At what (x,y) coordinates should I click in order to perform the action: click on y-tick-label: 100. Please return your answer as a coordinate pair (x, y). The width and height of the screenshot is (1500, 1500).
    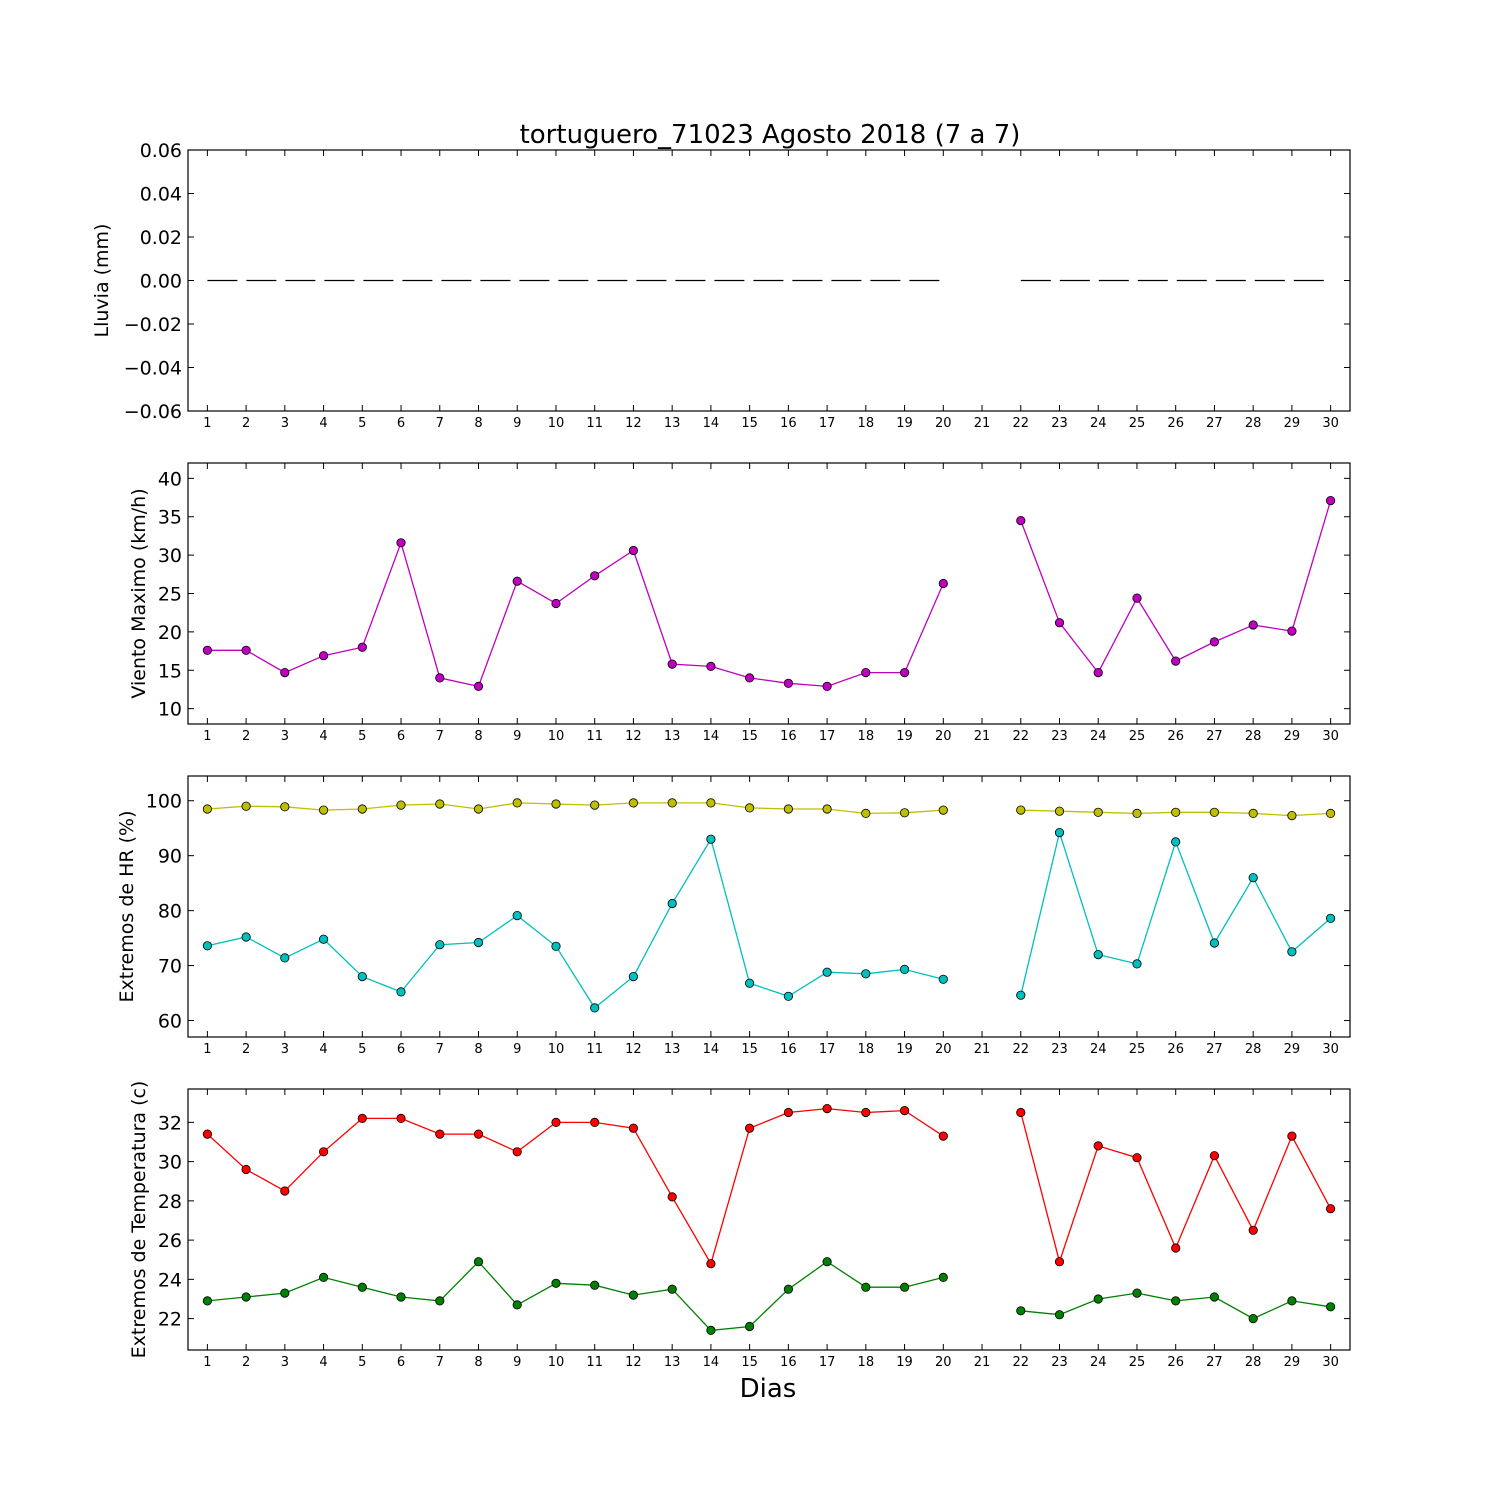
    Looking at the image, I should click on (164, 802).